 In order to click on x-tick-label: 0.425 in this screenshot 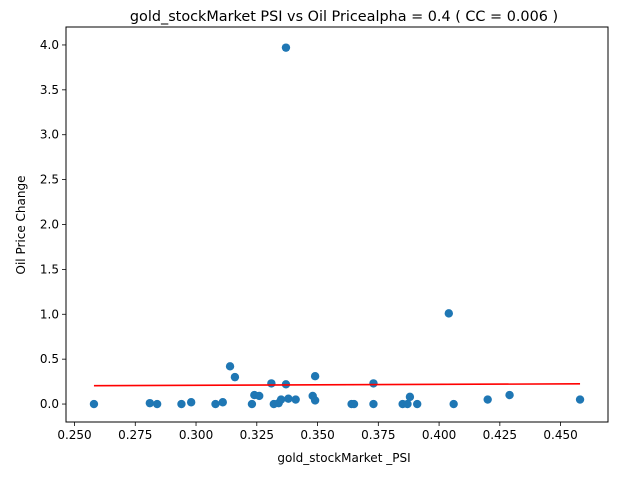, I will do `click(500, 435)`.